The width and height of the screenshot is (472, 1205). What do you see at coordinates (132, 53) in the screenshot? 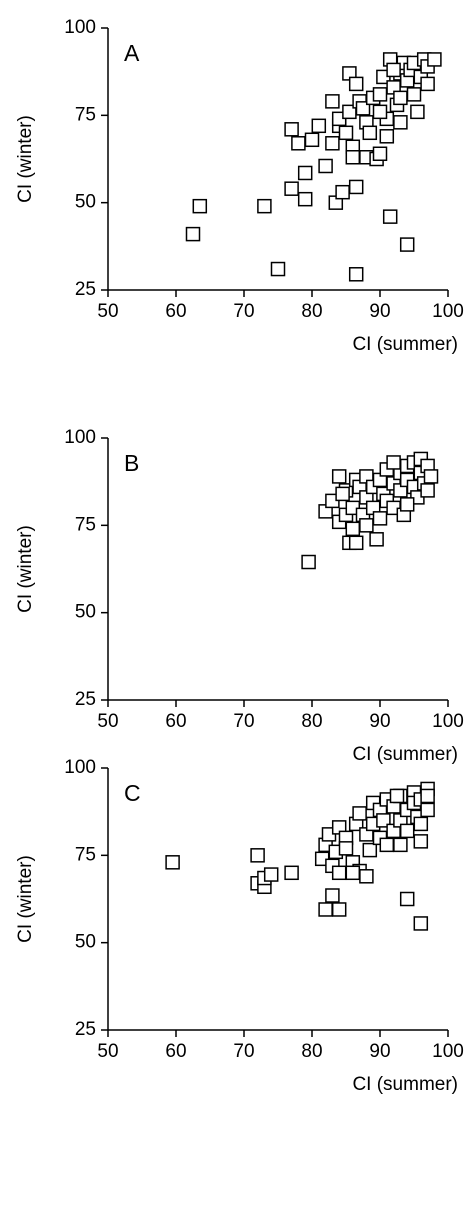
I see `panel-label: A` at bounding box center [132, 53].